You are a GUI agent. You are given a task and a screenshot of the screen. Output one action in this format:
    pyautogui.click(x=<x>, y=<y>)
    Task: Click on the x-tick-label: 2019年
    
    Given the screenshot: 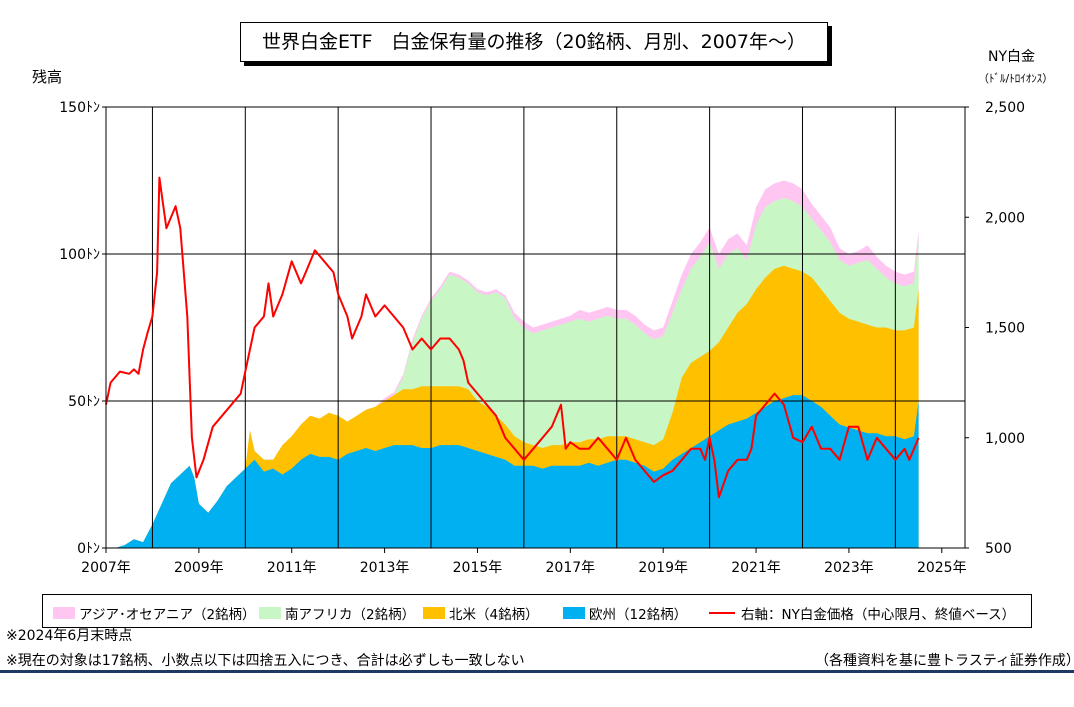 What is the action you would take?
    pyautogui.click(x=663, y=568)
    